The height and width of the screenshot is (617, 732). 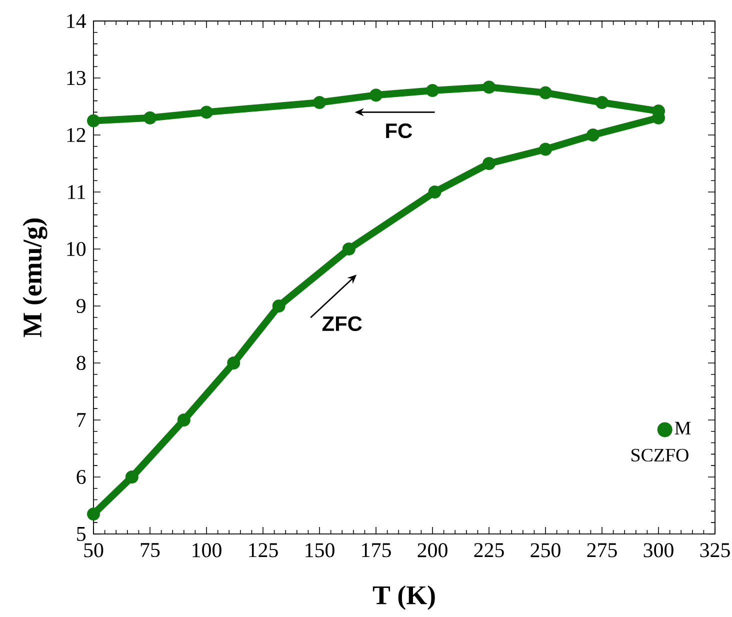 I want to click on y-tick-label: 9, so click(x=81, y=306).